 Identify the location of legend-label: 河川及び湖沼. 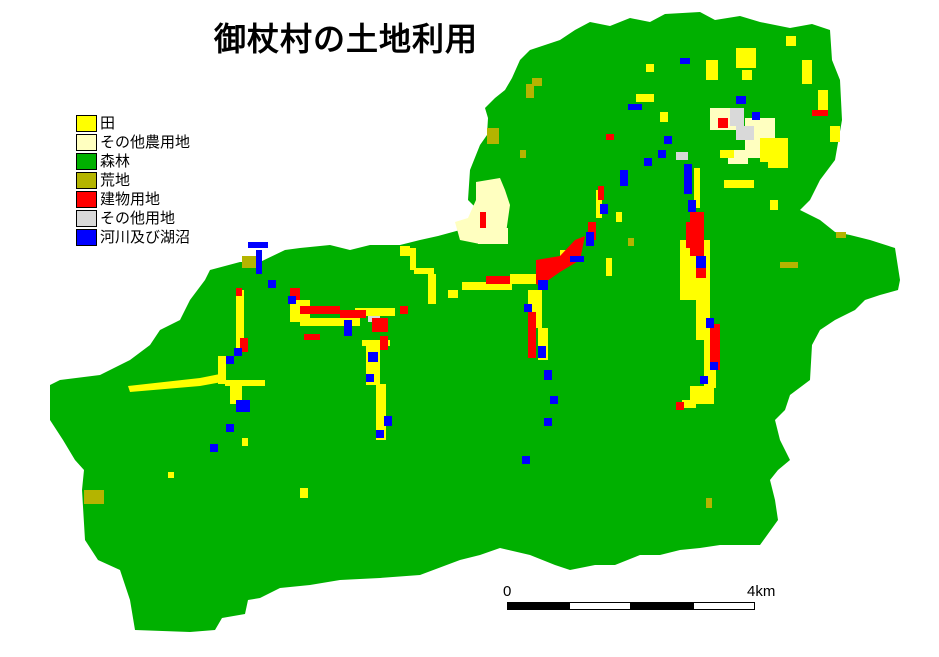
(145, 237).